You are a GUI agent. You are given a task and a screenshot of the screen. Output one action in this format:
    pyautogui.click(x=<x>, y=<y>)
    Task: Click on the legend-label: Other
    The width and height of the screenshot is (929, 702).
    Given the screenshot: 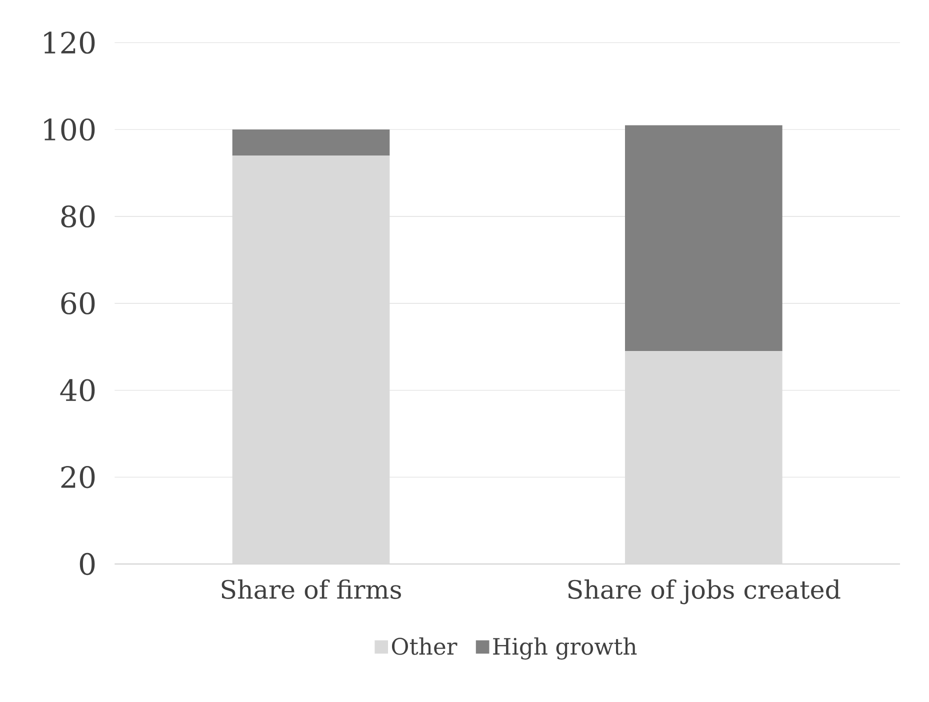 What is the action you would take?
    pyautogui.click(x=425, y=646)
    